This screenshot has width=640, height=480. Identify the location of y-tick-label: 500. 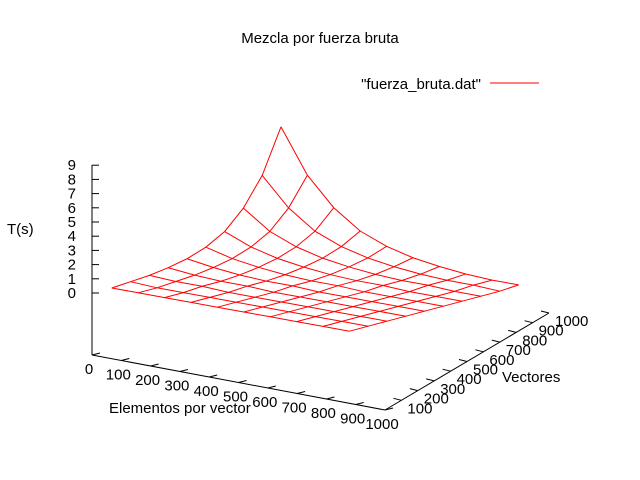
(485, 370).